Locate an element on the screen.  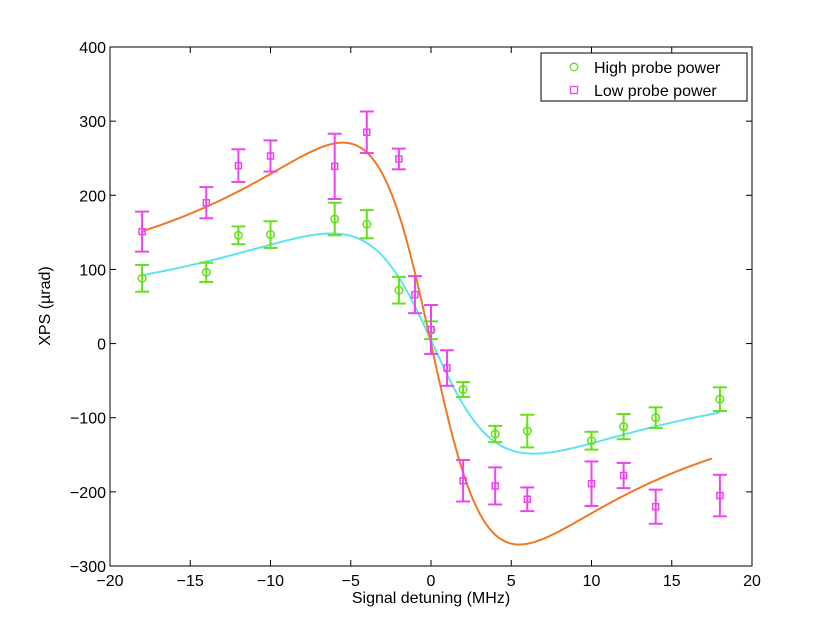
x-tick-label: −5 is located at coordinates (351, 581).